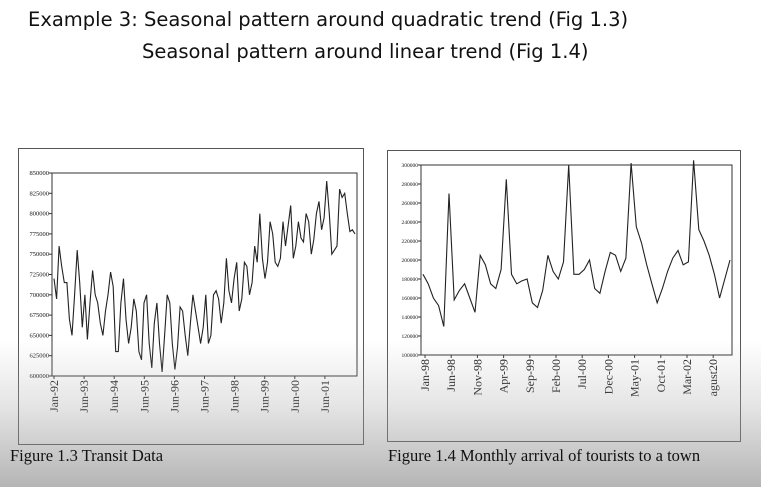 Image resolution: width=761 pixels, height=487 pixels. I want to click on x-tick-label: Jun-94, so click(114, 396).